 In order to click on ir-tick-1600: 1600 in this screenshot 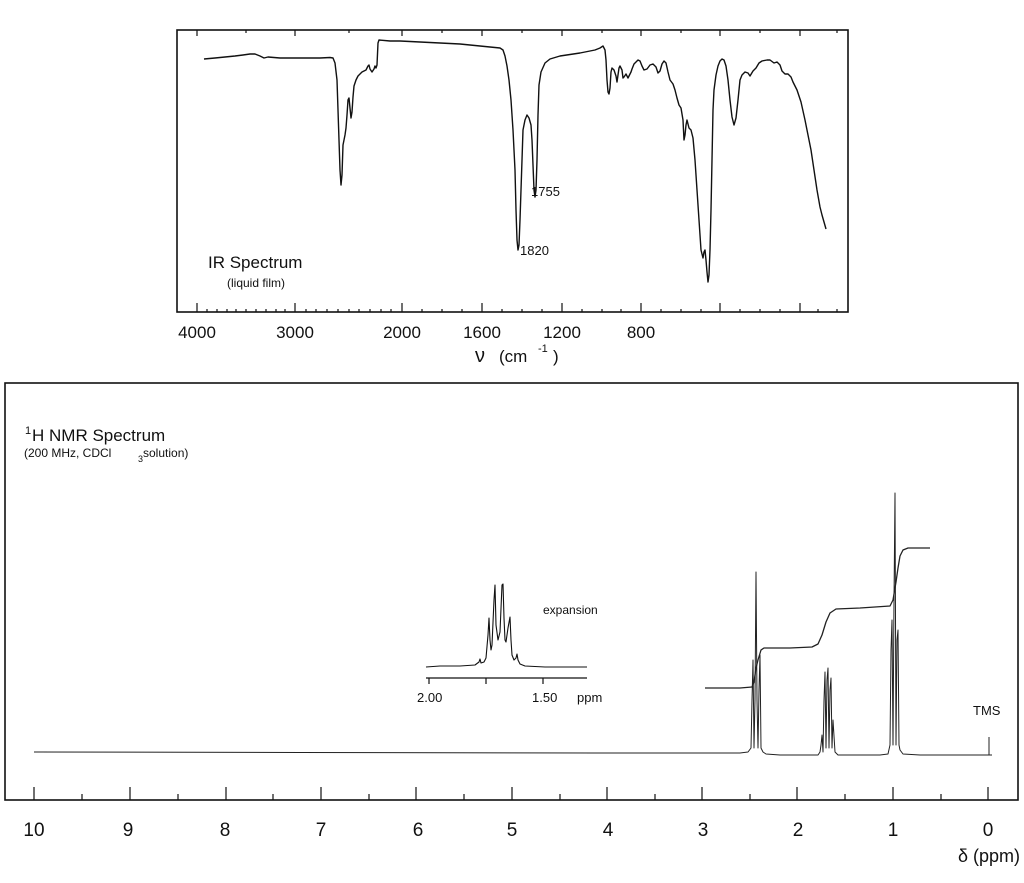, I will do `click(482, 332)`.